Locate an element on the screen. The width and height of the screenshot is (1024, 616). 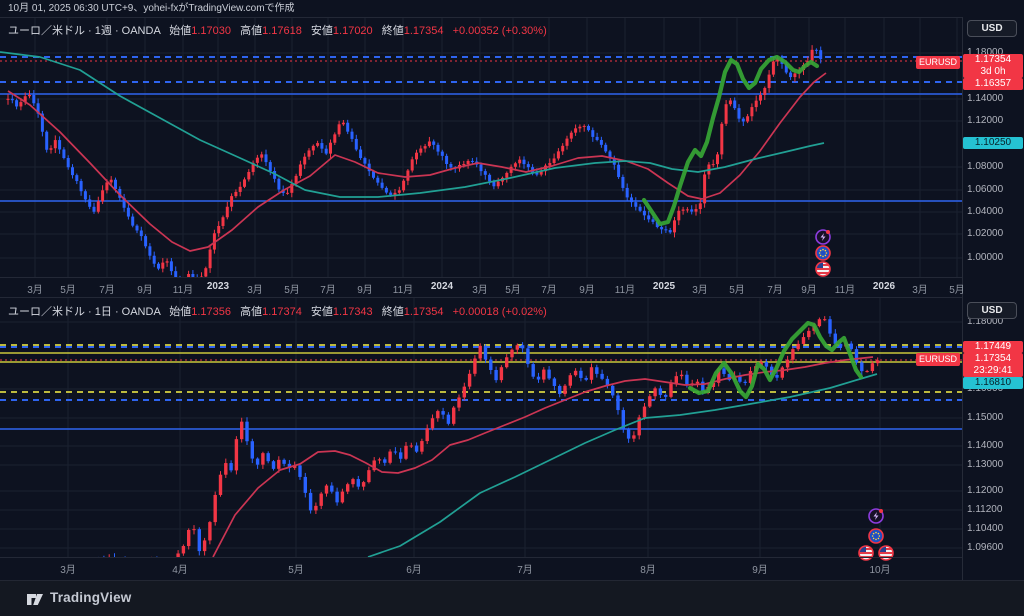
price-tick-label: 1.13000 is located at coordinates (985, 464).